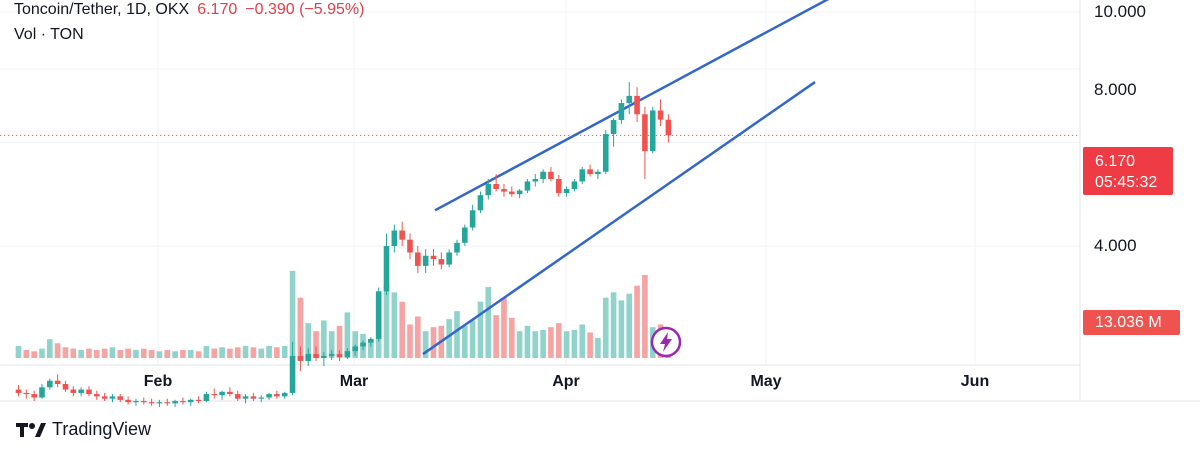 Image resolution: width=1200 pixels, height=455 pixels. Describe the element at coordinates (1126, 182) in the screenshot. I see `countdown-timer: 05:45:32` at that location.